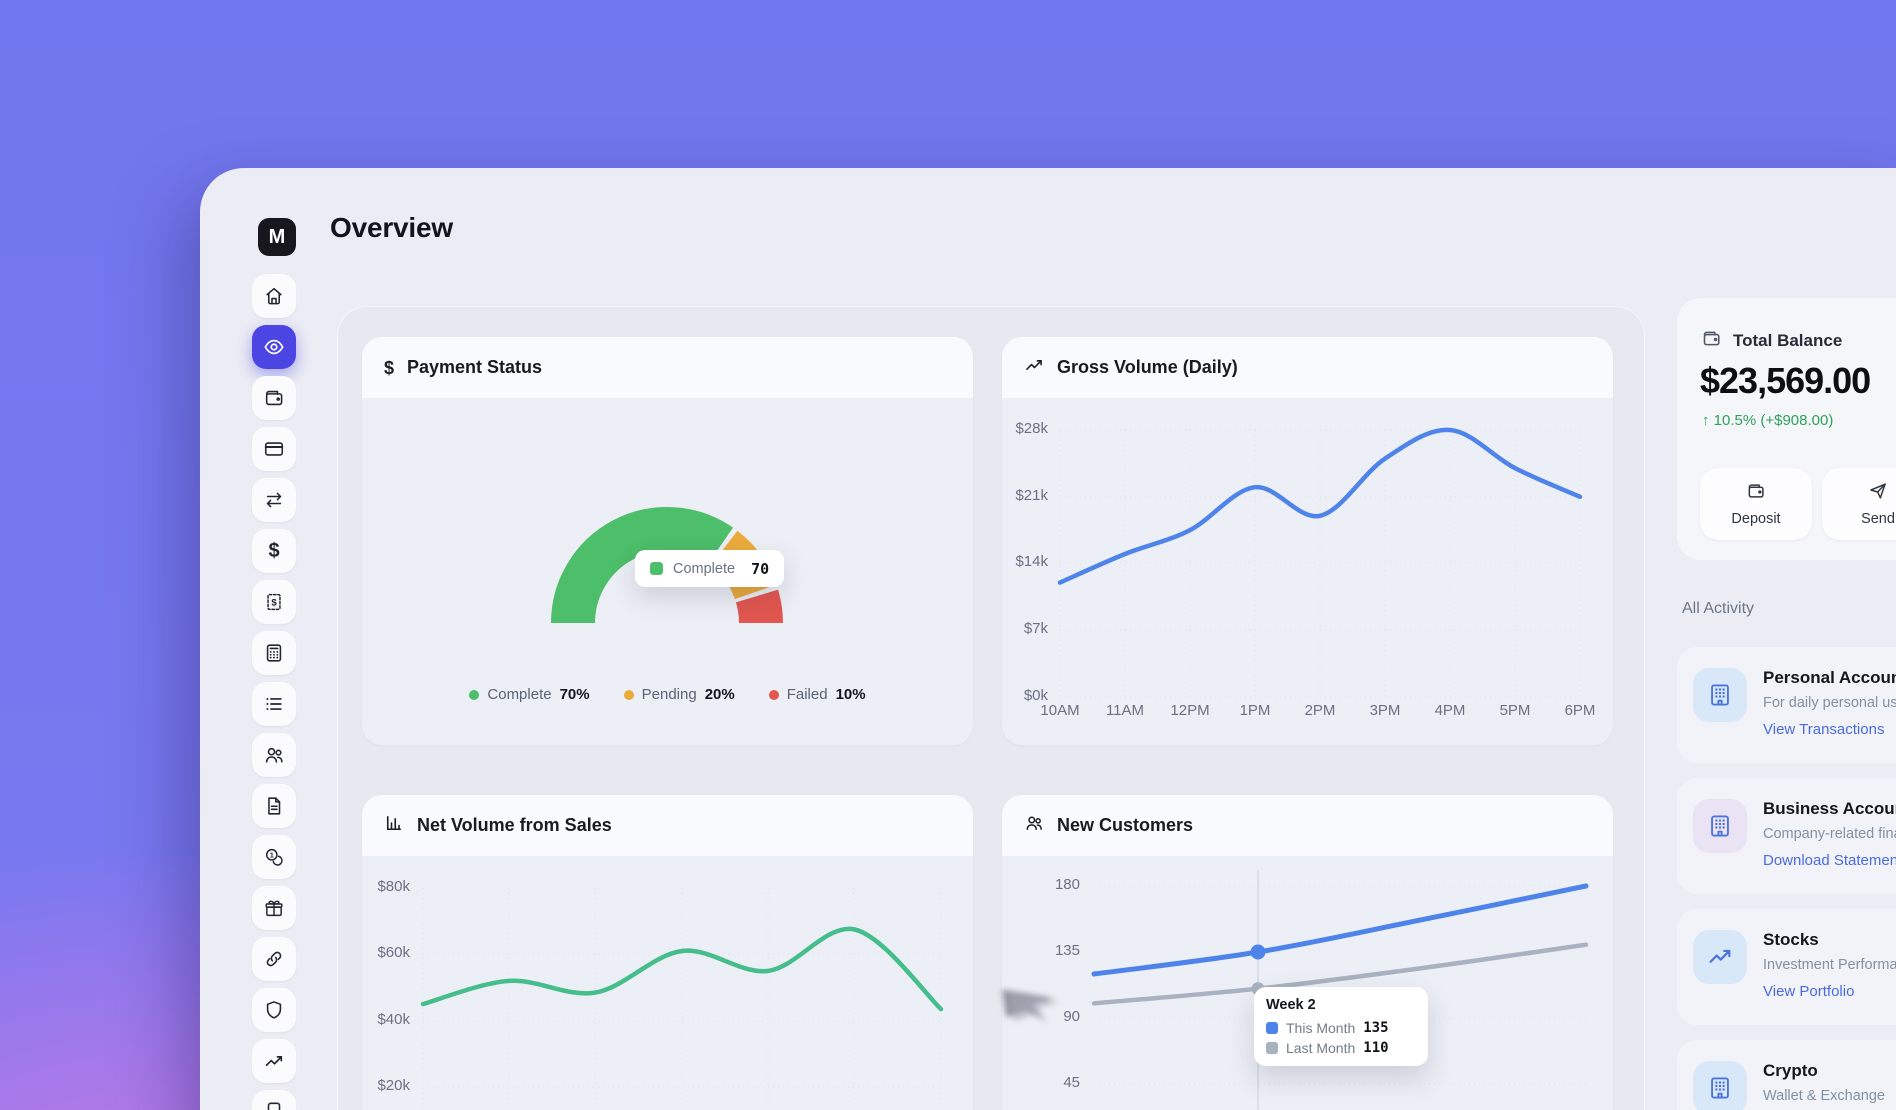 The image size is (1896, 1110). I want to click on new-customers-chart, so click(1340, 990).